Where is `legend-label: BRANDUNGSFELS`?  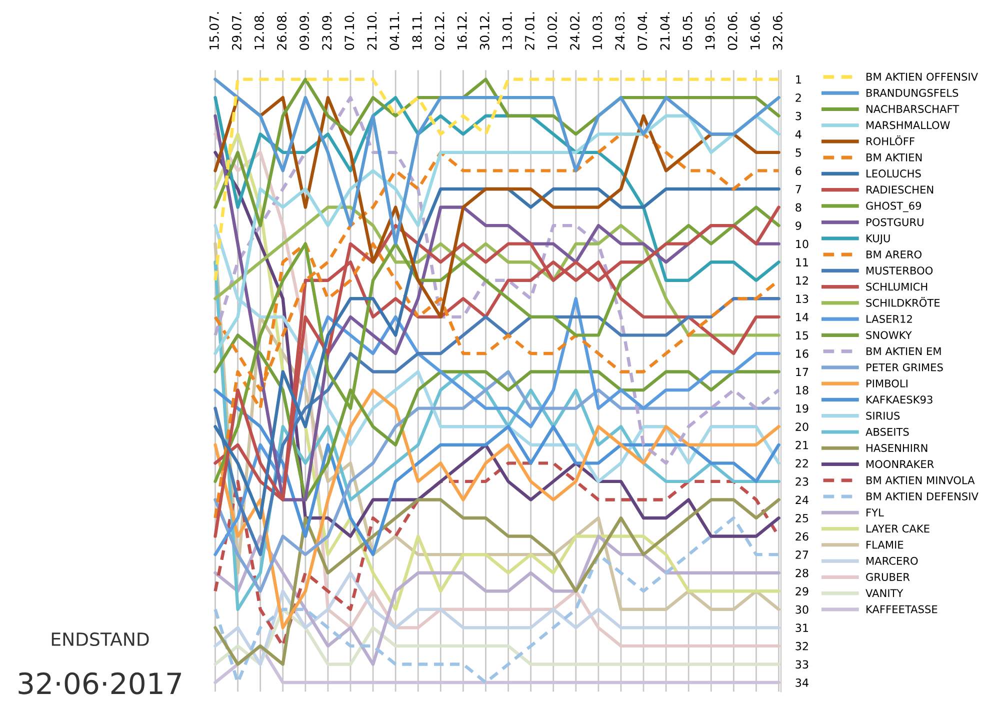 legend-label: BRANDUNGSFELS is located at coordinates (912, 92).